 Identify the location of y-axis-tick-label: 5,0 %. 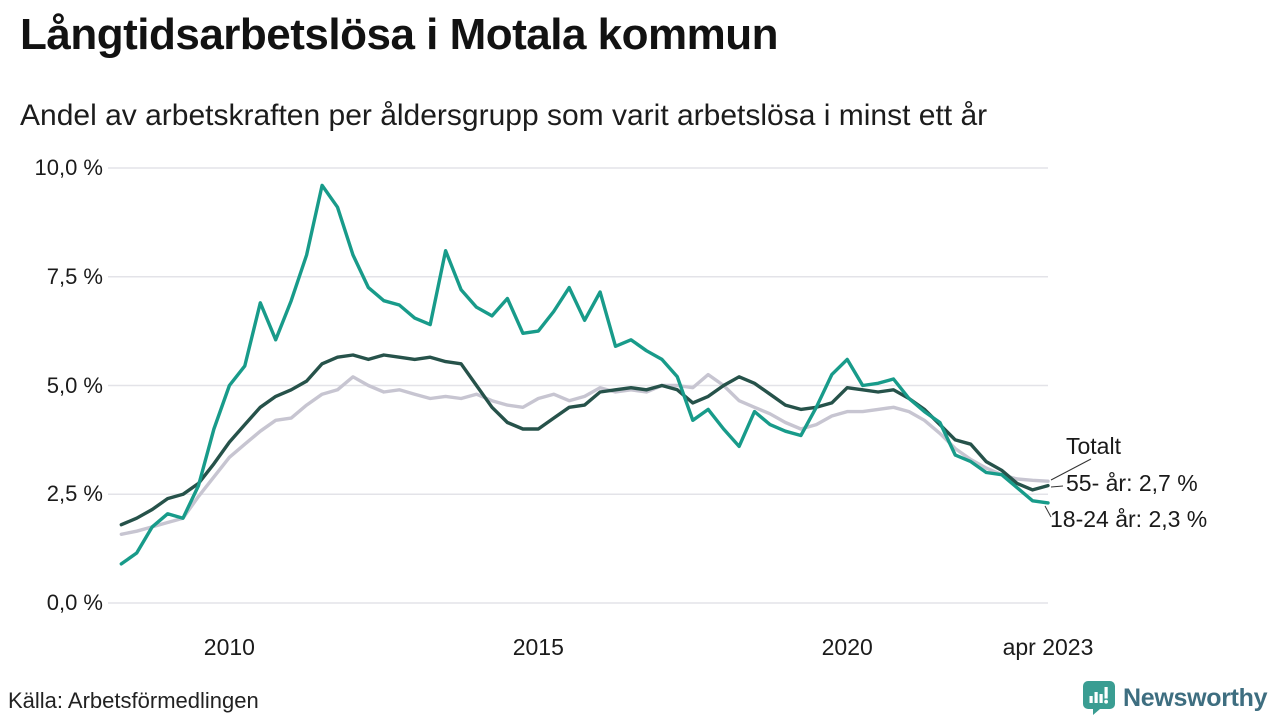
(74, 385).